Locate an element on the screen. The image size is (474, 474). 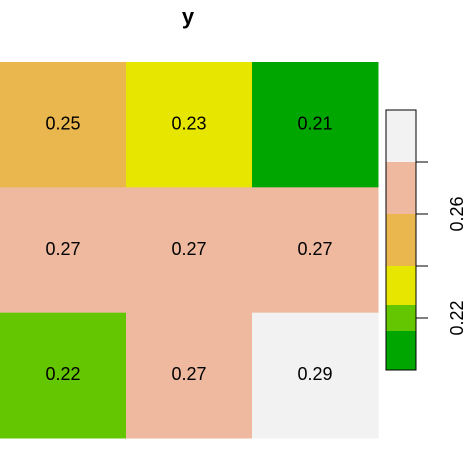
cell-label: 0.29 is located at coordinates (314, 374).